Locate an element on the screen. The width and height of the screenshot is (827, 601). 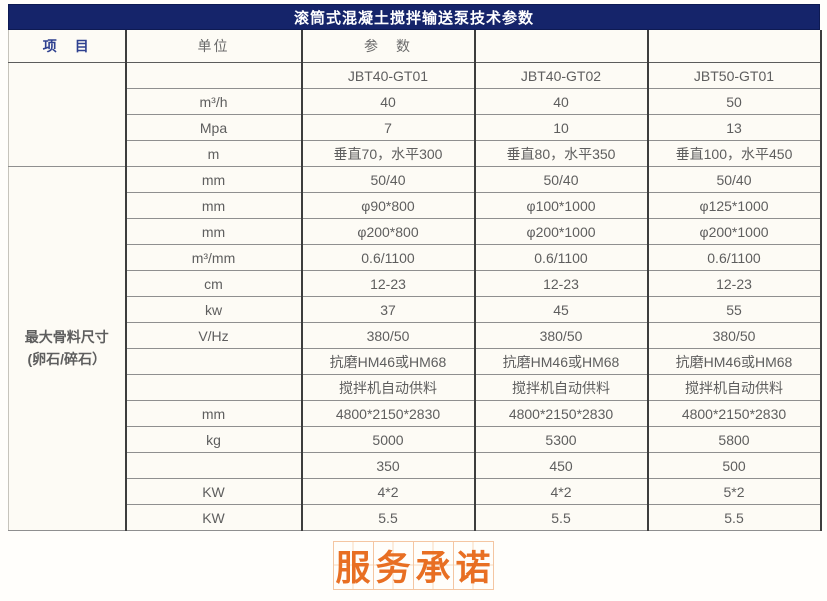
table-row: 搅拌机自动供料 搅拌机自动供料 搅拌机自动供料 is located at coordinates (415, 387).